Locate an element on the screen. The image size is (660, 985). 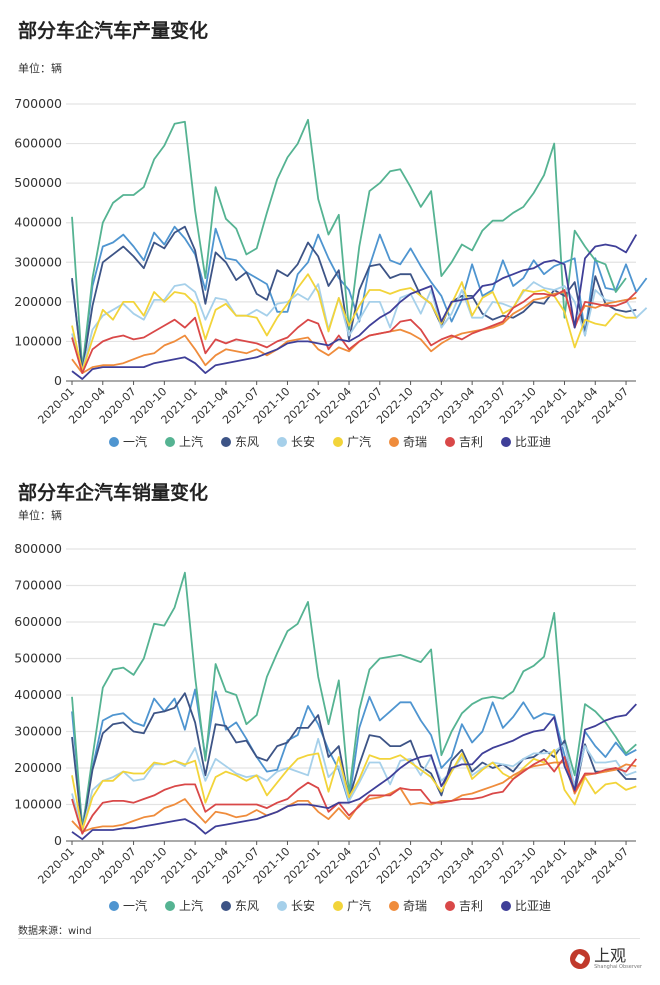
logo-icon is located at coordinates (580, 959).